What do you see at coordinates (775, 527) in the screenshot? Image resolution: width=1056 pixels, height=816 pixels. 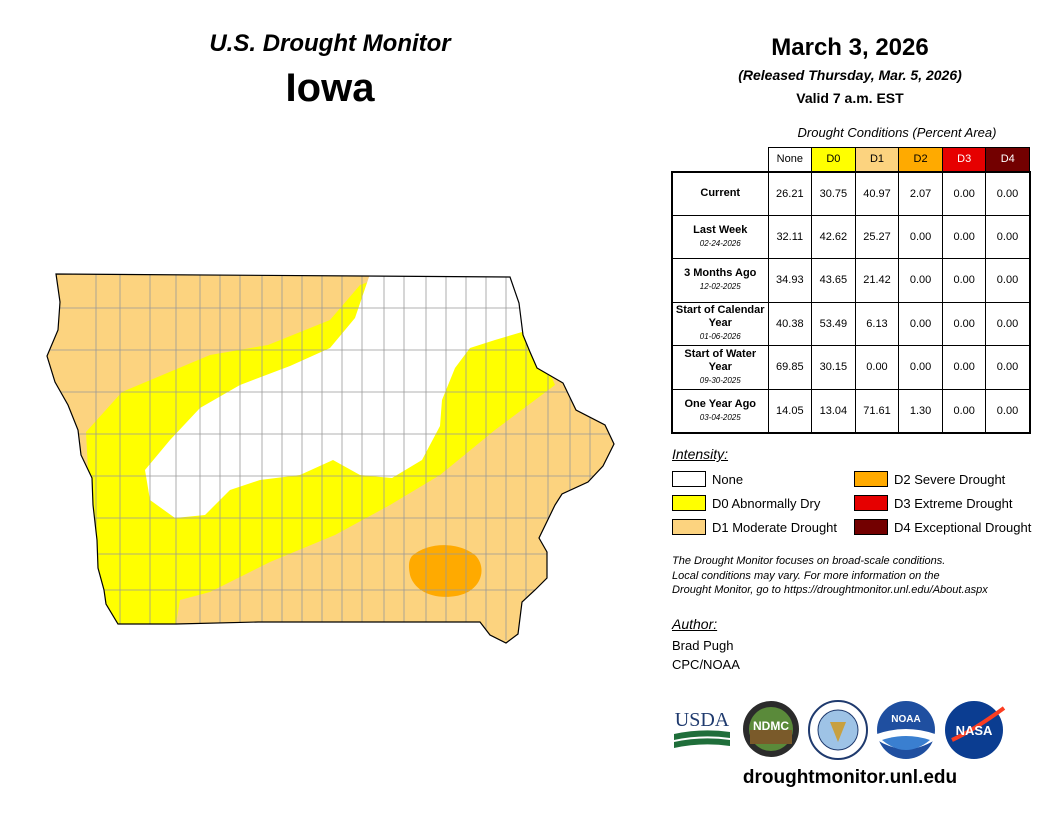 I see `legend-label: D1 Moderate Drought` at bounding box center [775, 527].